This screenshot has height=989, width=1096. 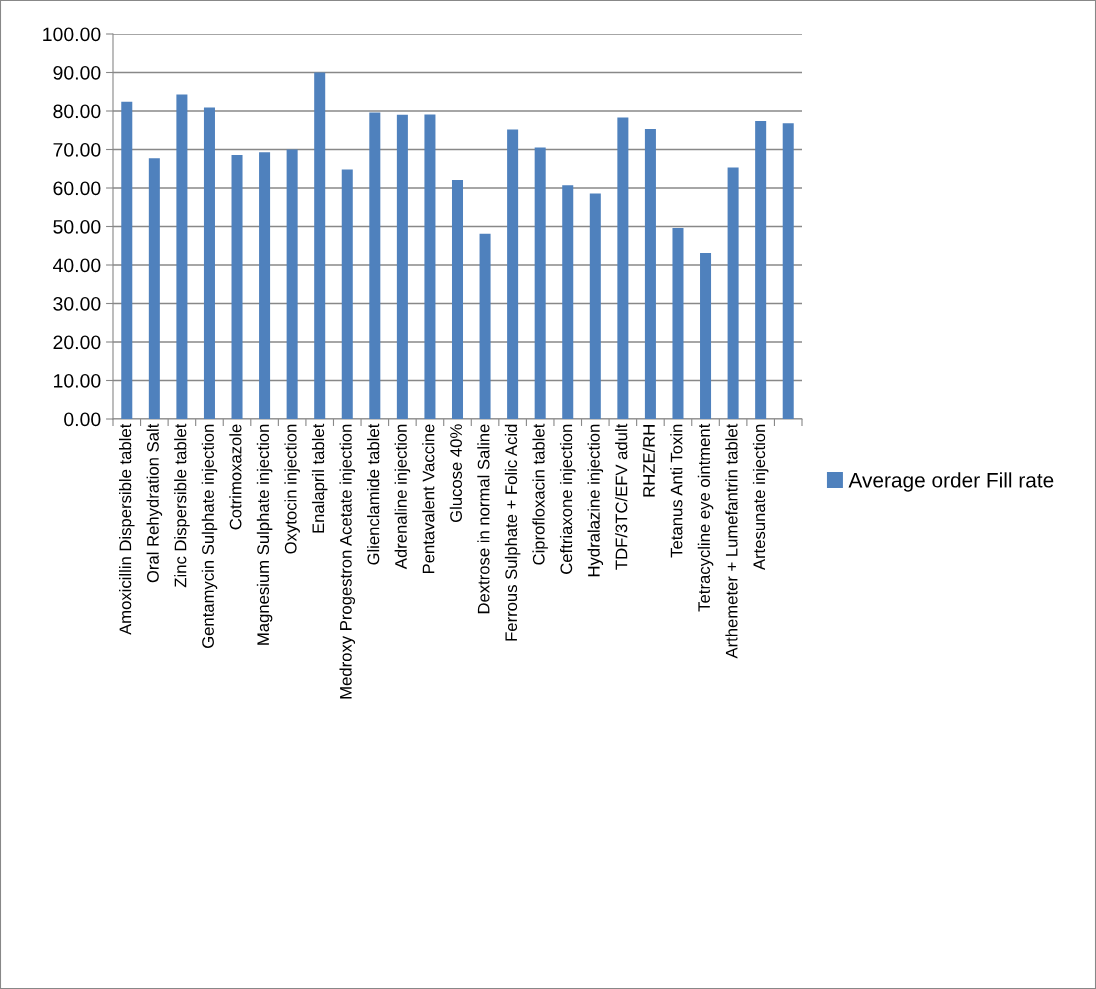 I want to click on x-tick-label: Zinc Dispersible tablet, so click(x=182, y=505).